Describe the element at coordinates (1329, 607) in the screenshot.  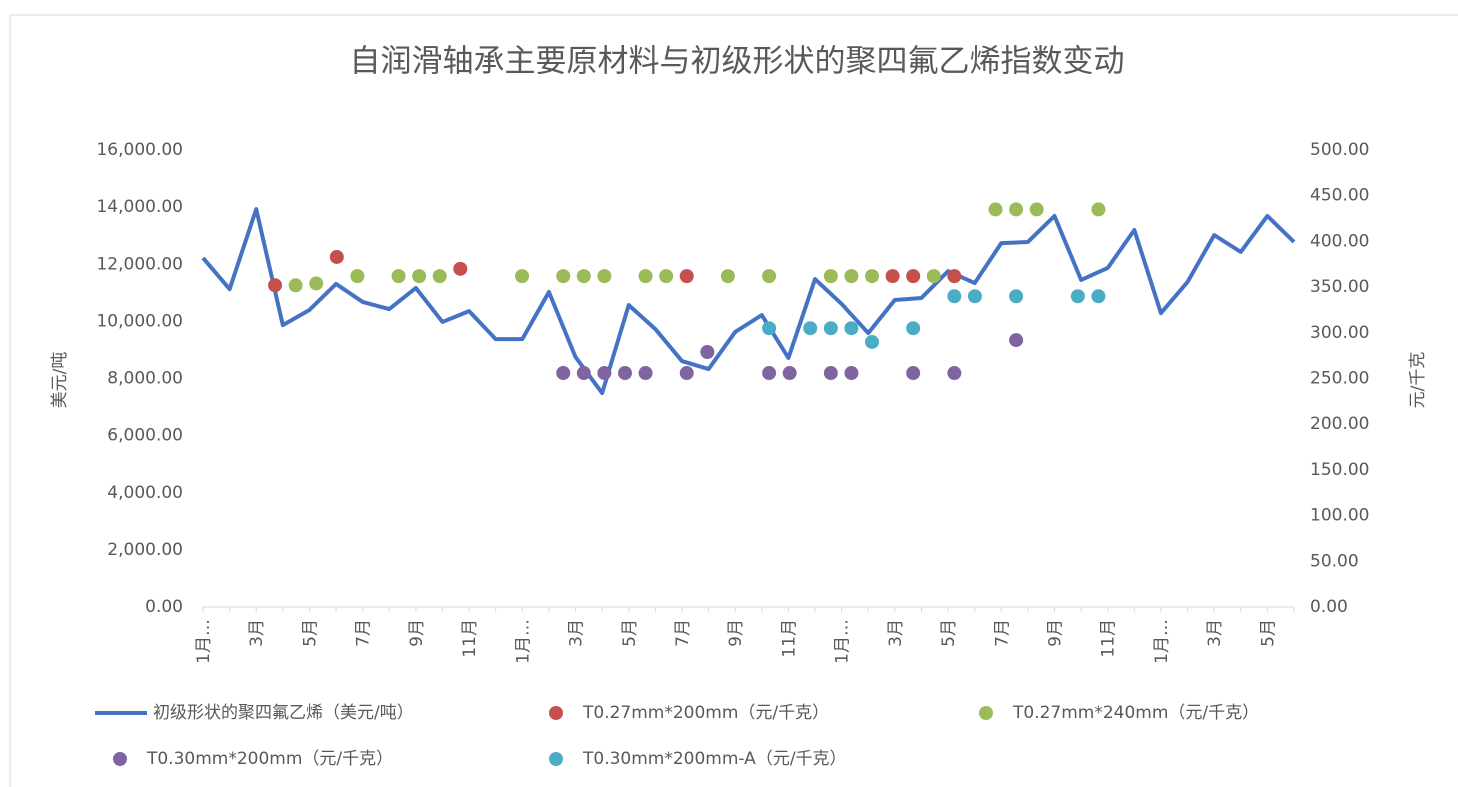
I see `y2-tick-label: 0.00` at that location.